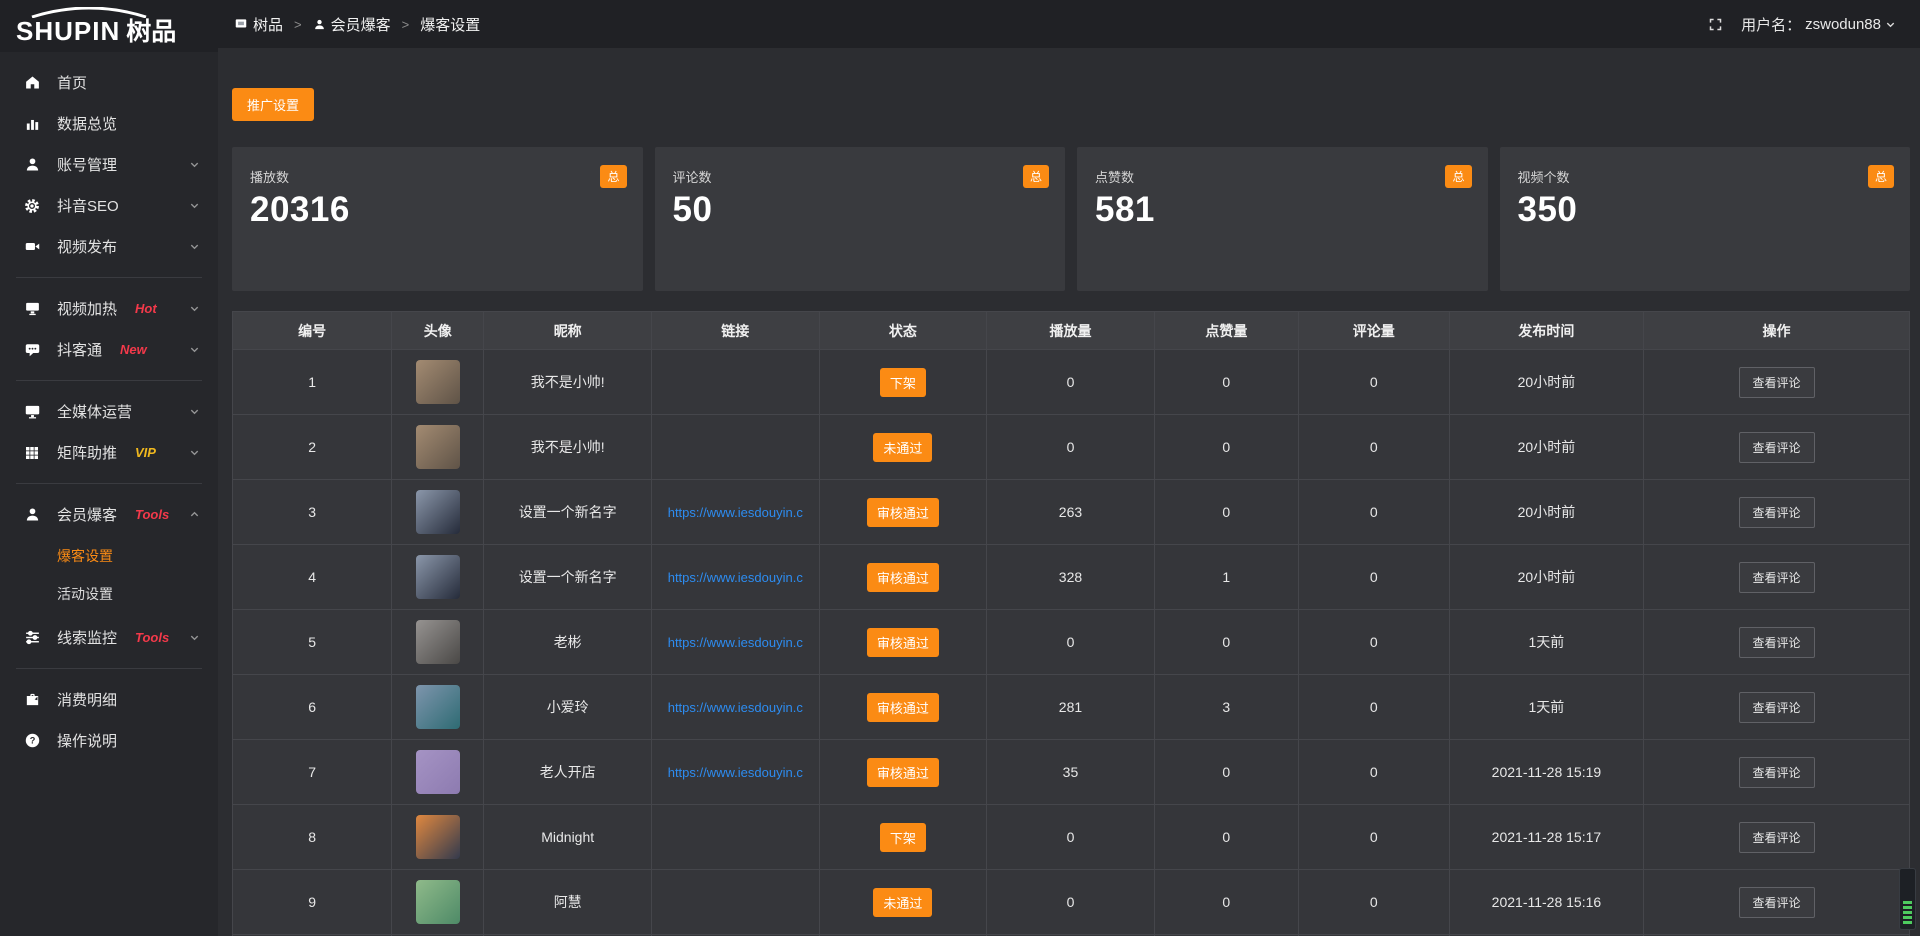 The height and width of the screenshot is (936, 1920). I want to click on sidebar-item-home: 首页, so click(109, 82).